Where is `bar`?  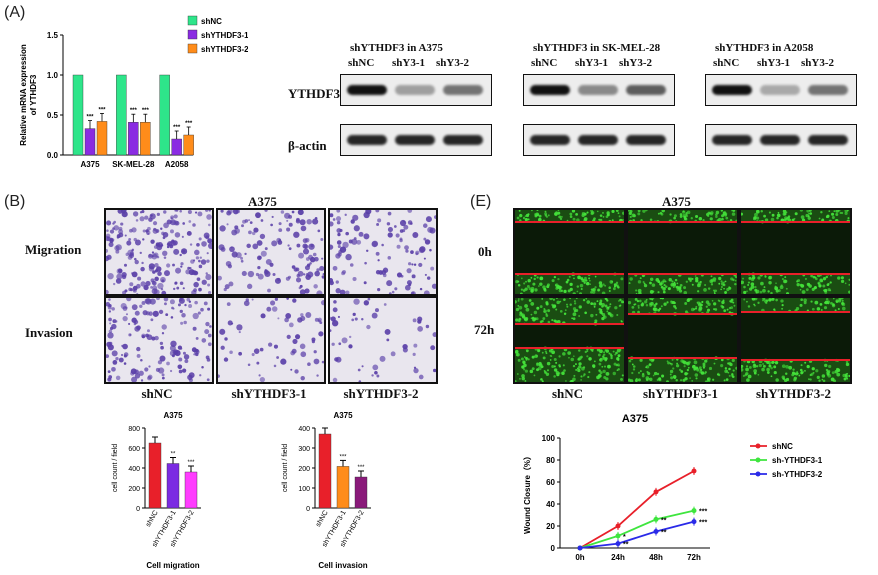 bar is located at coordinates (176, 147).